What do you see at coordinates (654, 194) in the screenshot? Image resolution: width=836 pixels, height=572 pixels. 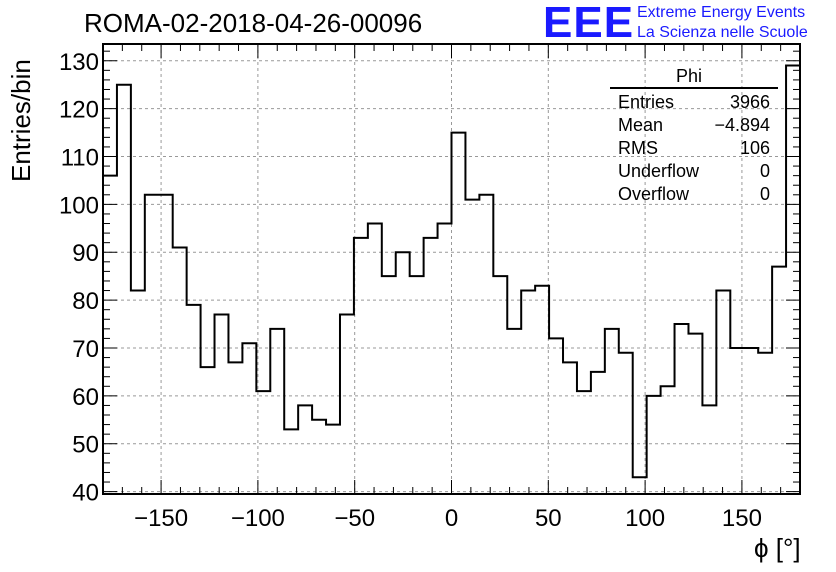 I see `stats-label: Overflow` at bounding box center [654, 194].